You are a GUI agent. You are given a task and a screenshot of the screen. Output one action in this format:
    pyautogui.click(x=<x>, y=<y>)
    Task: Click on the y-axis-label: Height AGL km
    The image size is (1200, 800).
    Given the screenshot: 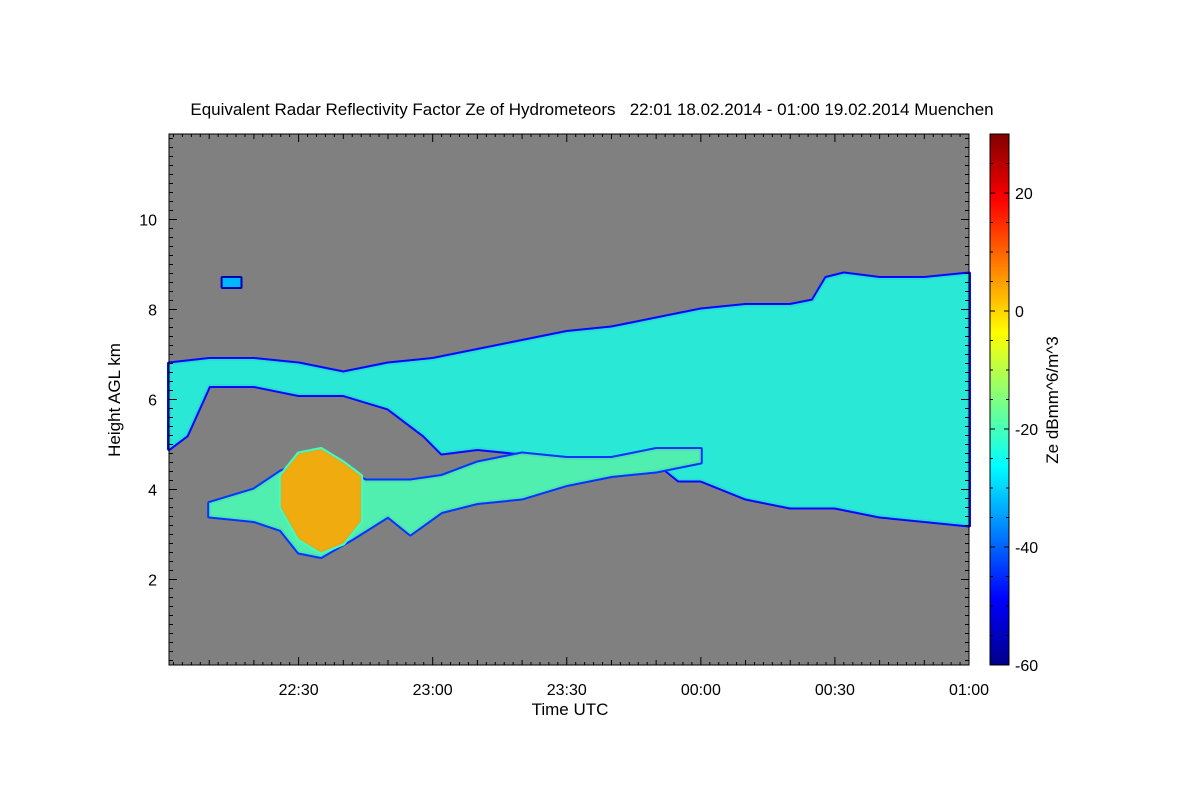 What is the action you would take?
    pyautogui.click(x=114, y=400)
    